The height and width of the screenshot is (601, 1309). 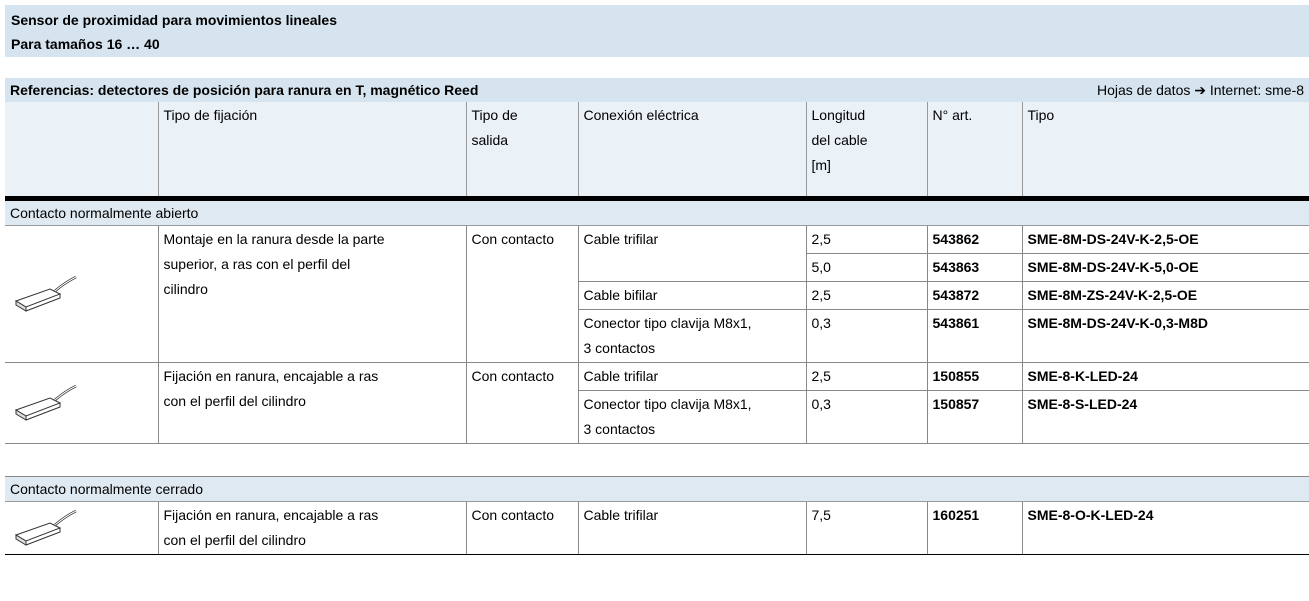 I want to click on part-number: 543863, so click(x=974, y=267).